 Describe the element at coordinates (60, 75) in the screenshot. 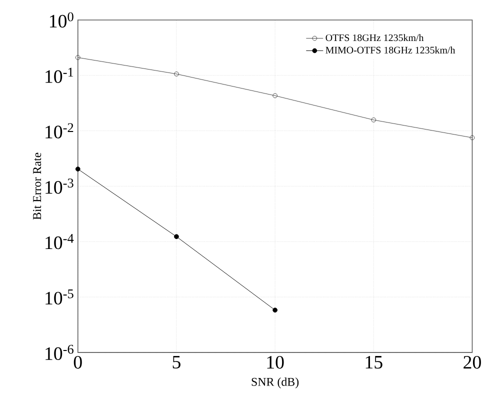

I see `y-tick-label: 10$^{-1}$` at that location.